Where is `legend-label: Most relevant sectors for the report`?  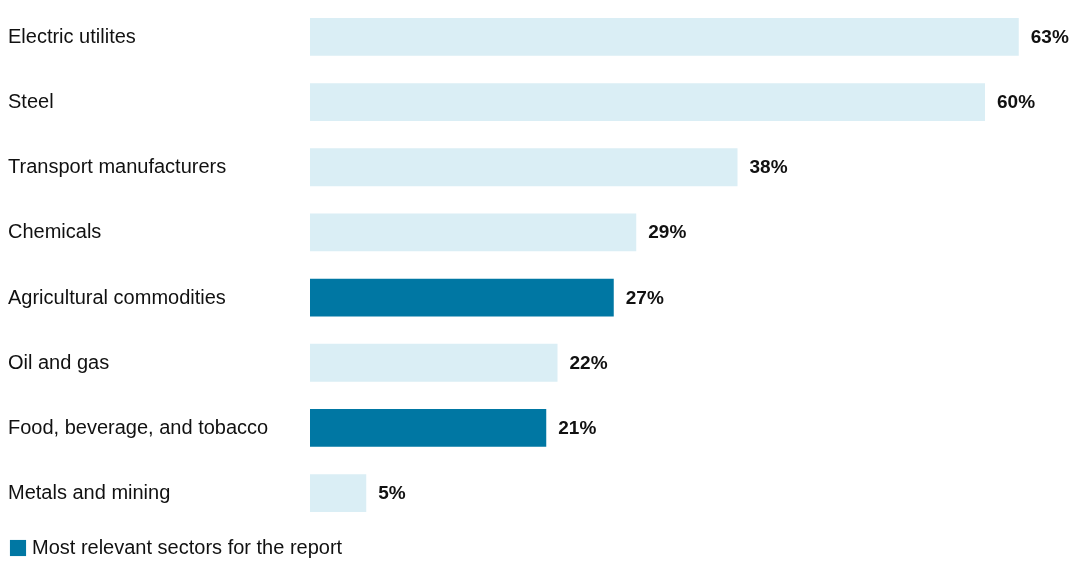 legend-label: Most relevant sectors for the report is located at coordinates (187, 547).